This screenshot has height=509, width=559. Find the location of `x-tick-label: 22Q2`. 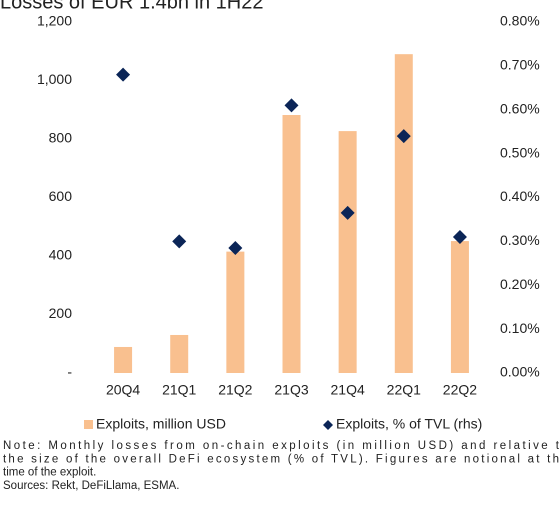

x-tick-label: 22Q2 is located at coordinates (460, 390).